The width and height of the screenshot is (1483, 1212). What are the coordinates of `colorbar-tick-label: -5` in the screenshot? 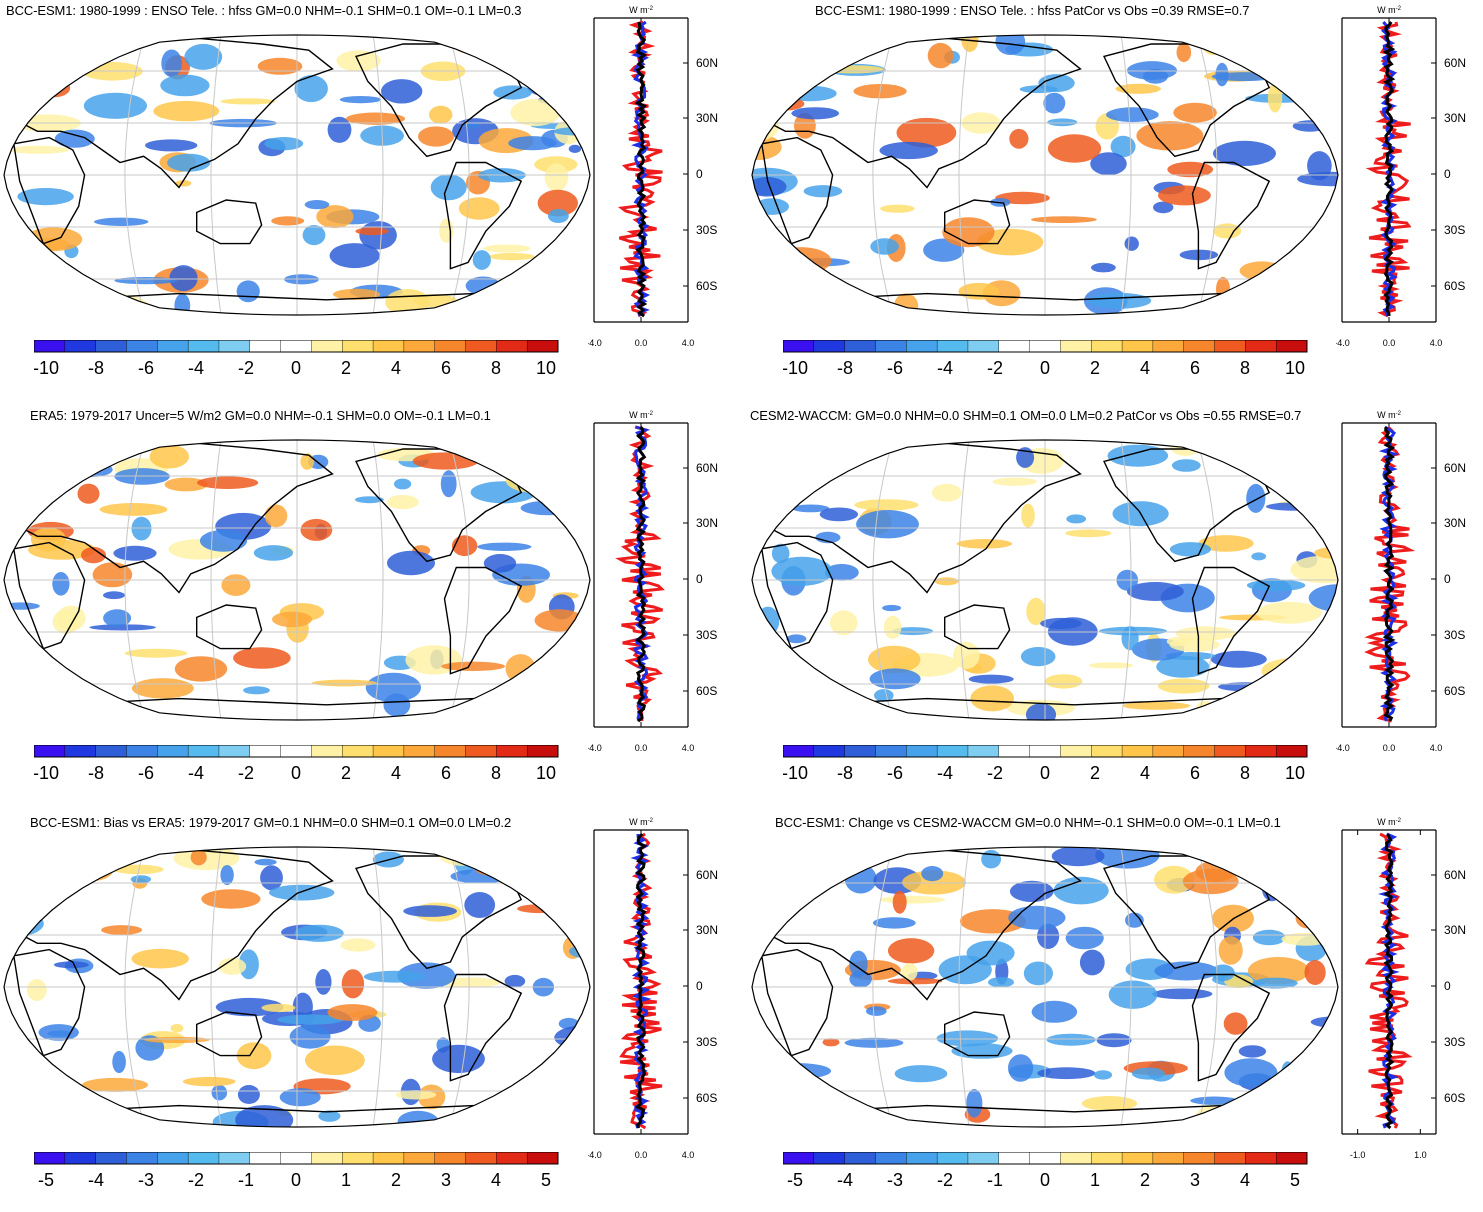 It's located at (46, 1180).